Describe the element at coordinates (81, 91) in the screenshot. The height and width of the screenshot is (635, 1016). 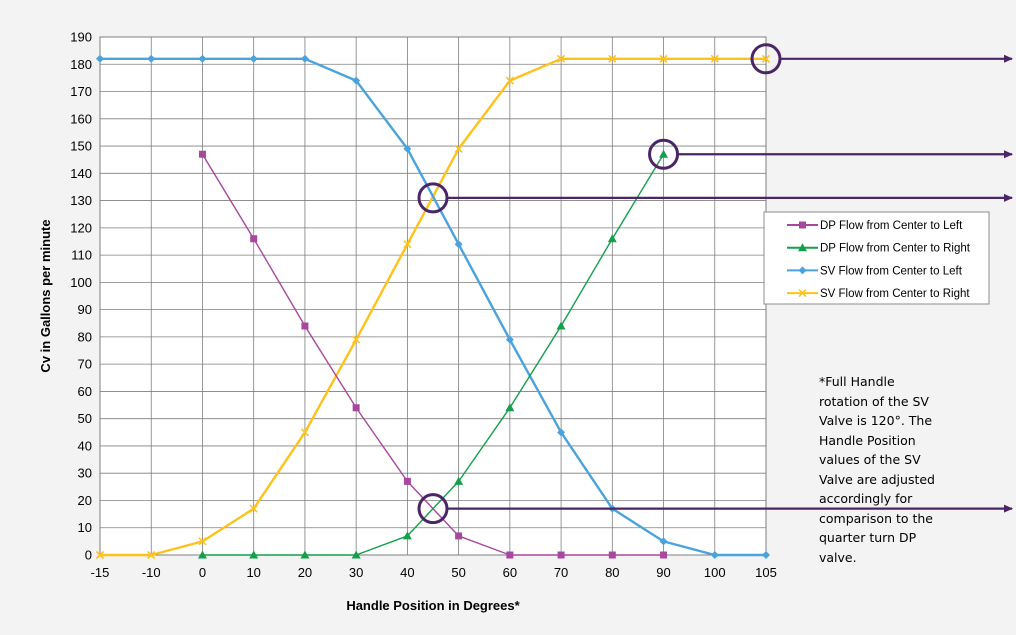
I see `y-tick-label: 170` at that location.